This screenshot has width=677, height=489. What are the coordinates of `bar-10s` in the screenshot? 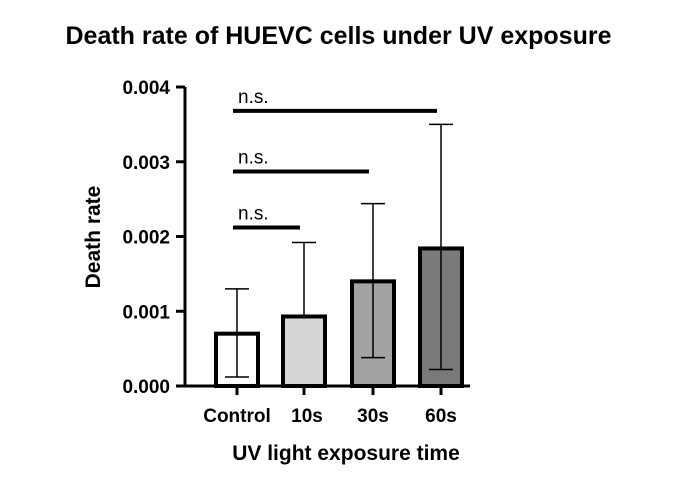 It's located at (304, 351).